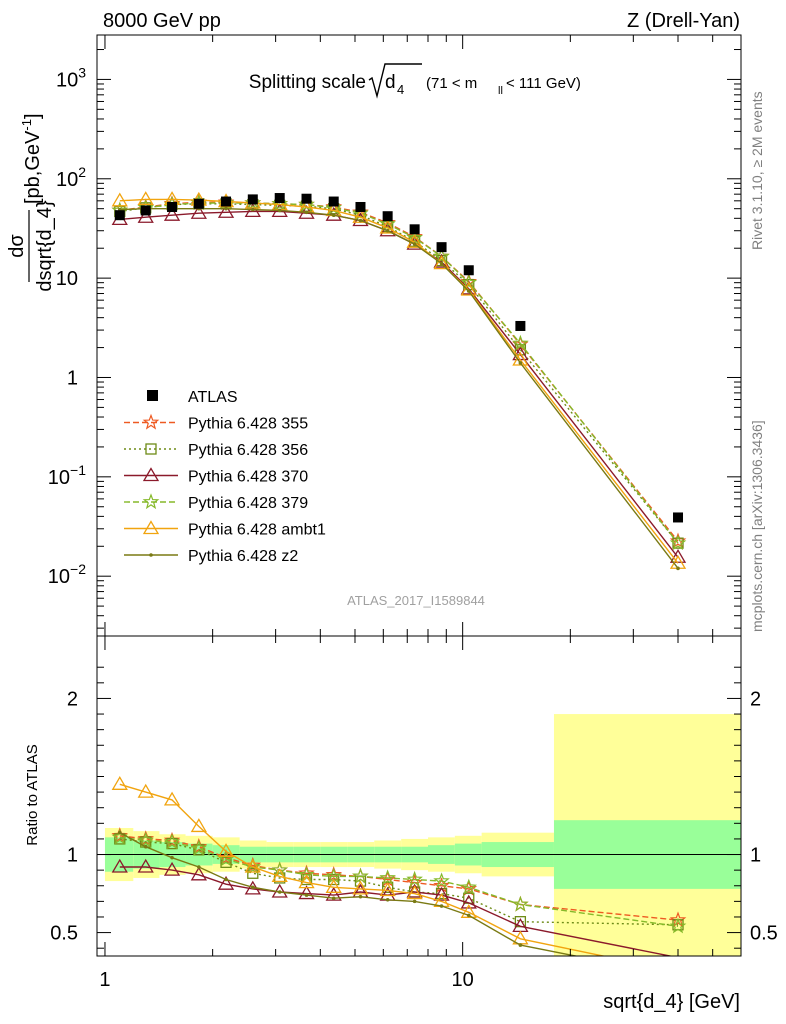  Describe the element at coordinates (307, 82) in the screenshot. I see `title-main: Splitting scale` at that location.